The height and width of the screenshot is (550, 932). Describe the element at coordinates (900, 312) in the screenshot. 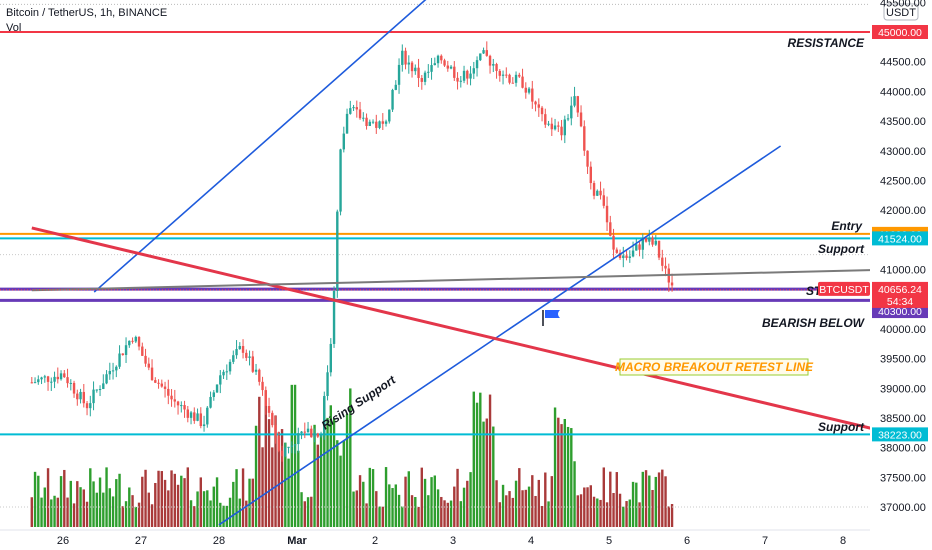

I see `price-badge-label: 40300.00` at that location.